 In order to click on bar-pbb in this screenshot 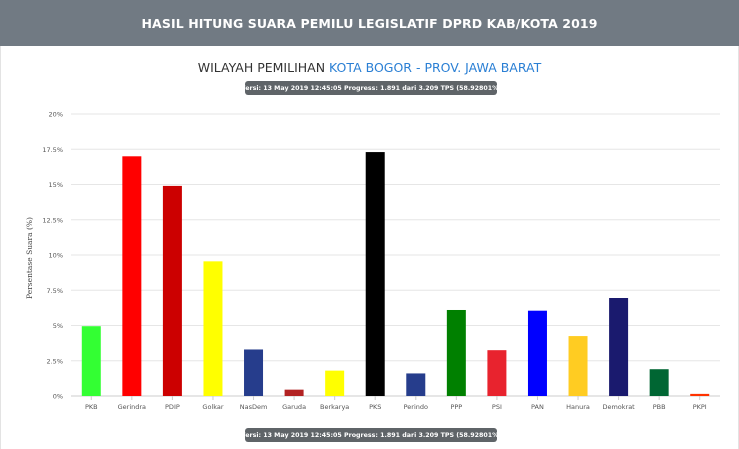, I will do `click(659, 382)`.